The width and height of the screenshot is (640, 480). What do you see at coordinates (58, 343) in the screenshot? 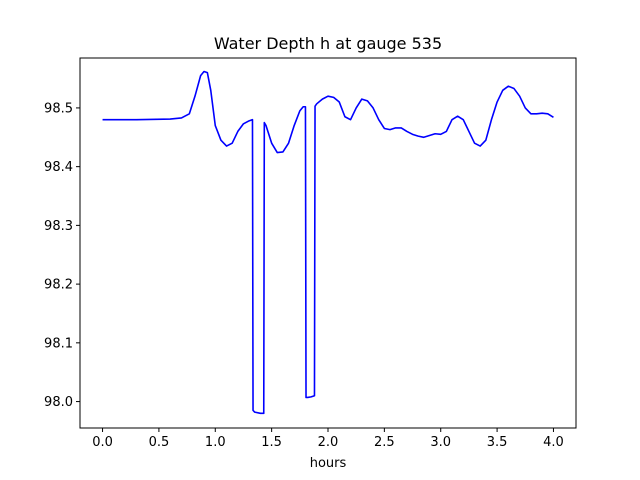
I see `y-tick-label: 98.1` at bounding box center [58, 343].